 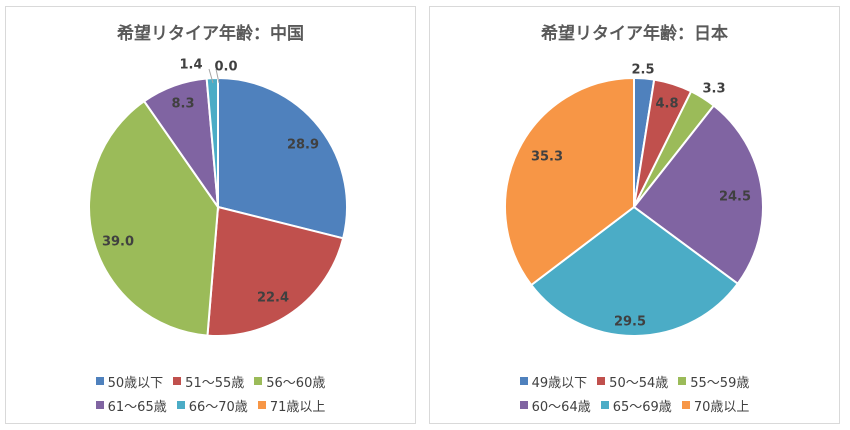 I want to click on legend-item: 66～70歳, so click(x=212, y=405).